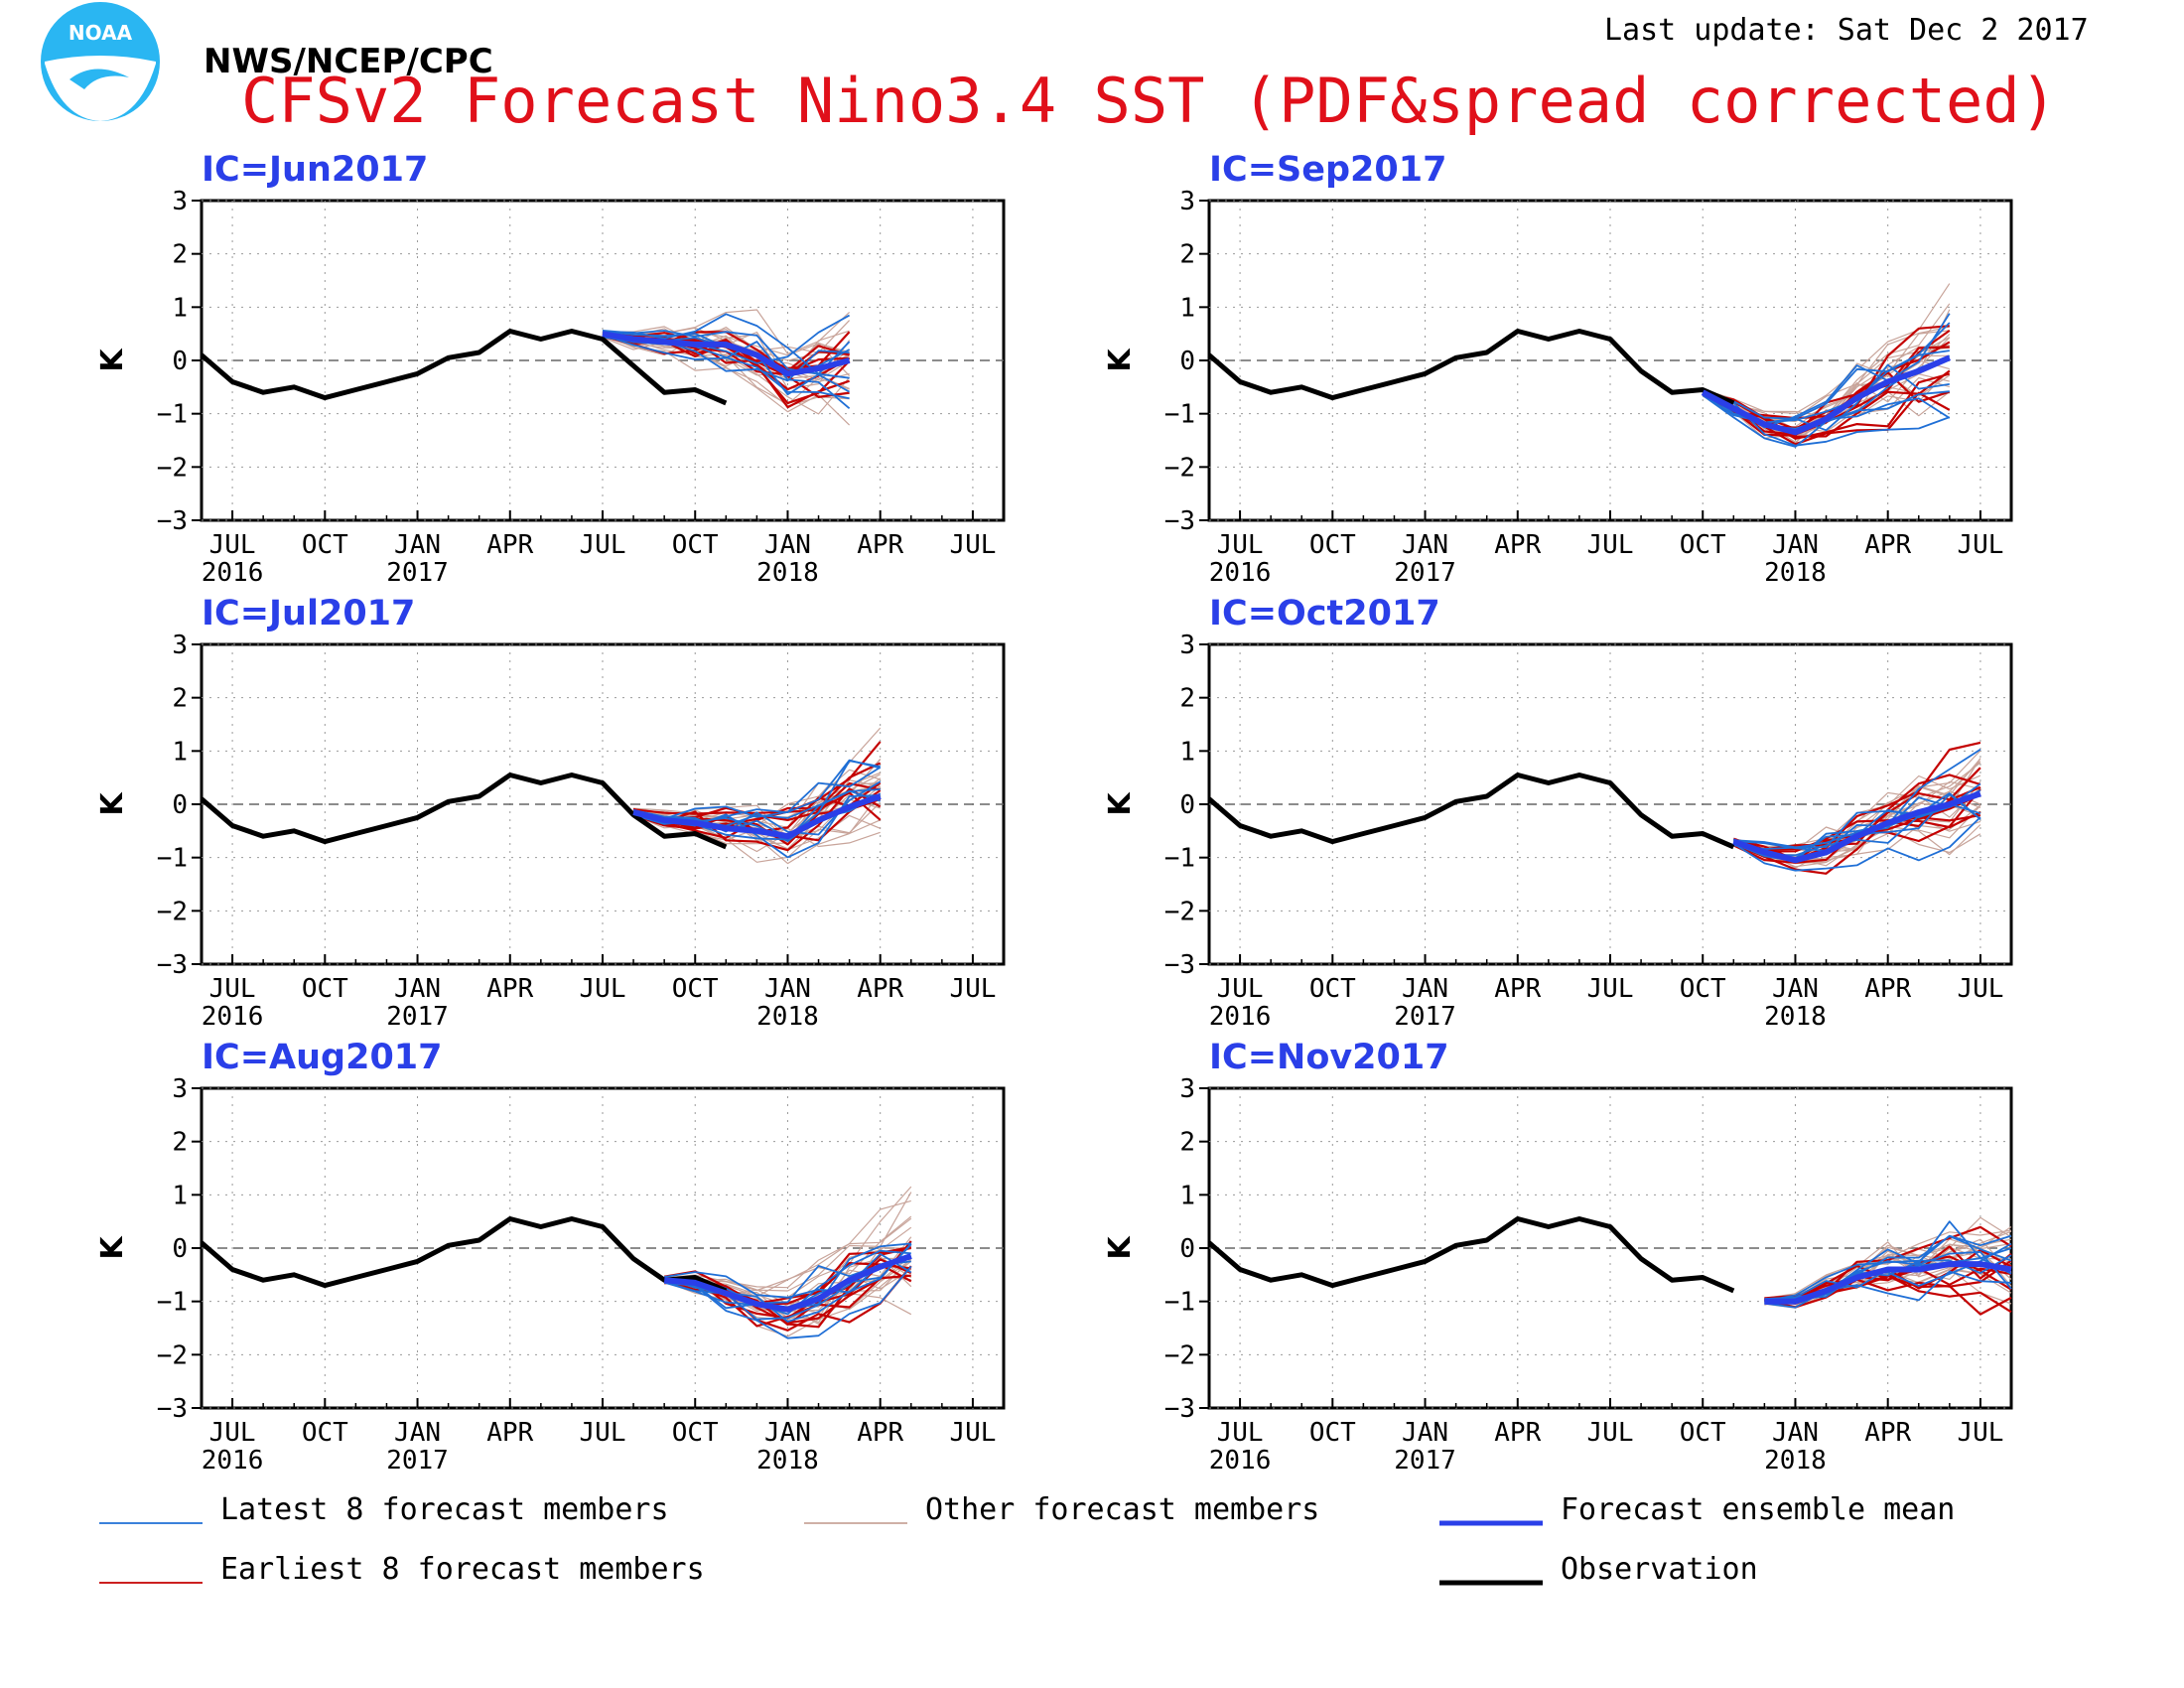 The width and height of the screenshot is (2184, 1688). I want to click on legend-label-earliest: Earliest 8 forecast members, so click(462, 1569).